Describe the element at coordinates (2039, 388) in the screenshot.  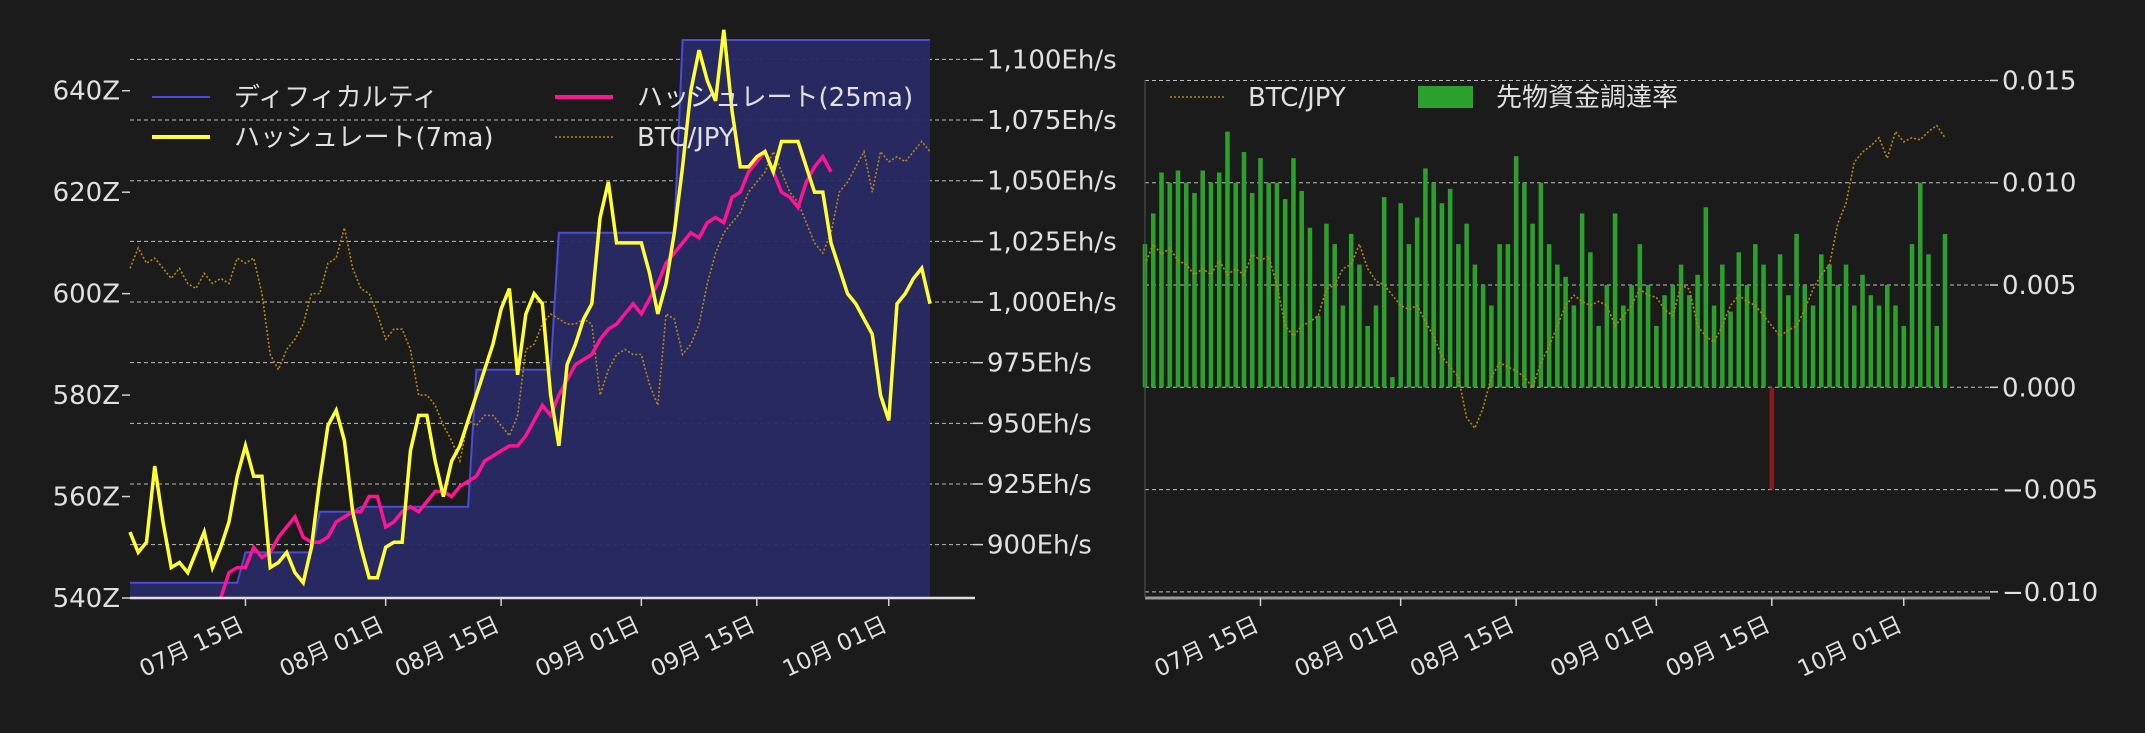
I see `funding-axis-tick-label: 0.000` at that location.